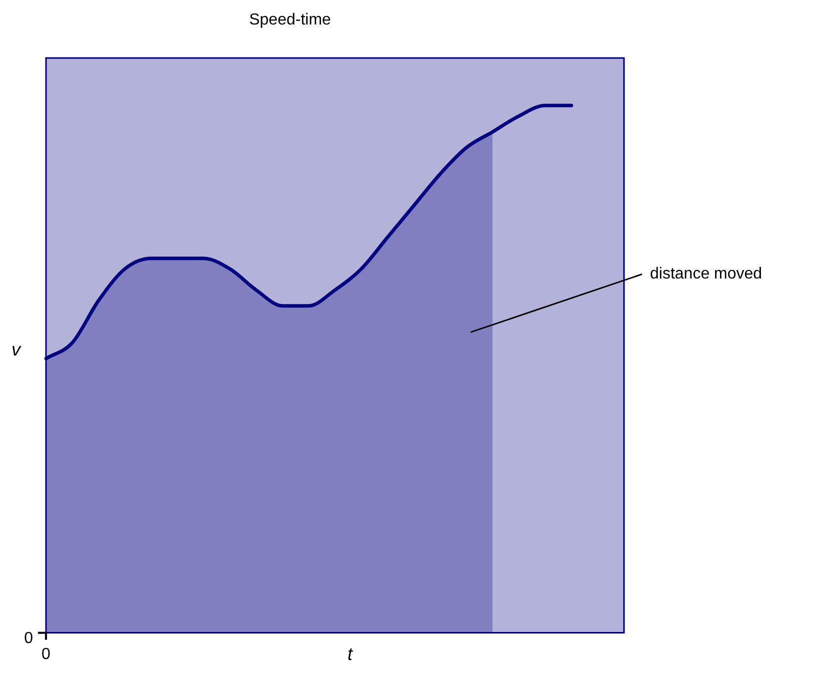  What do you see at coordinates (17, 349) in the screenshot?
I see `y-axis-title: v` at bounding box center [17, 349].